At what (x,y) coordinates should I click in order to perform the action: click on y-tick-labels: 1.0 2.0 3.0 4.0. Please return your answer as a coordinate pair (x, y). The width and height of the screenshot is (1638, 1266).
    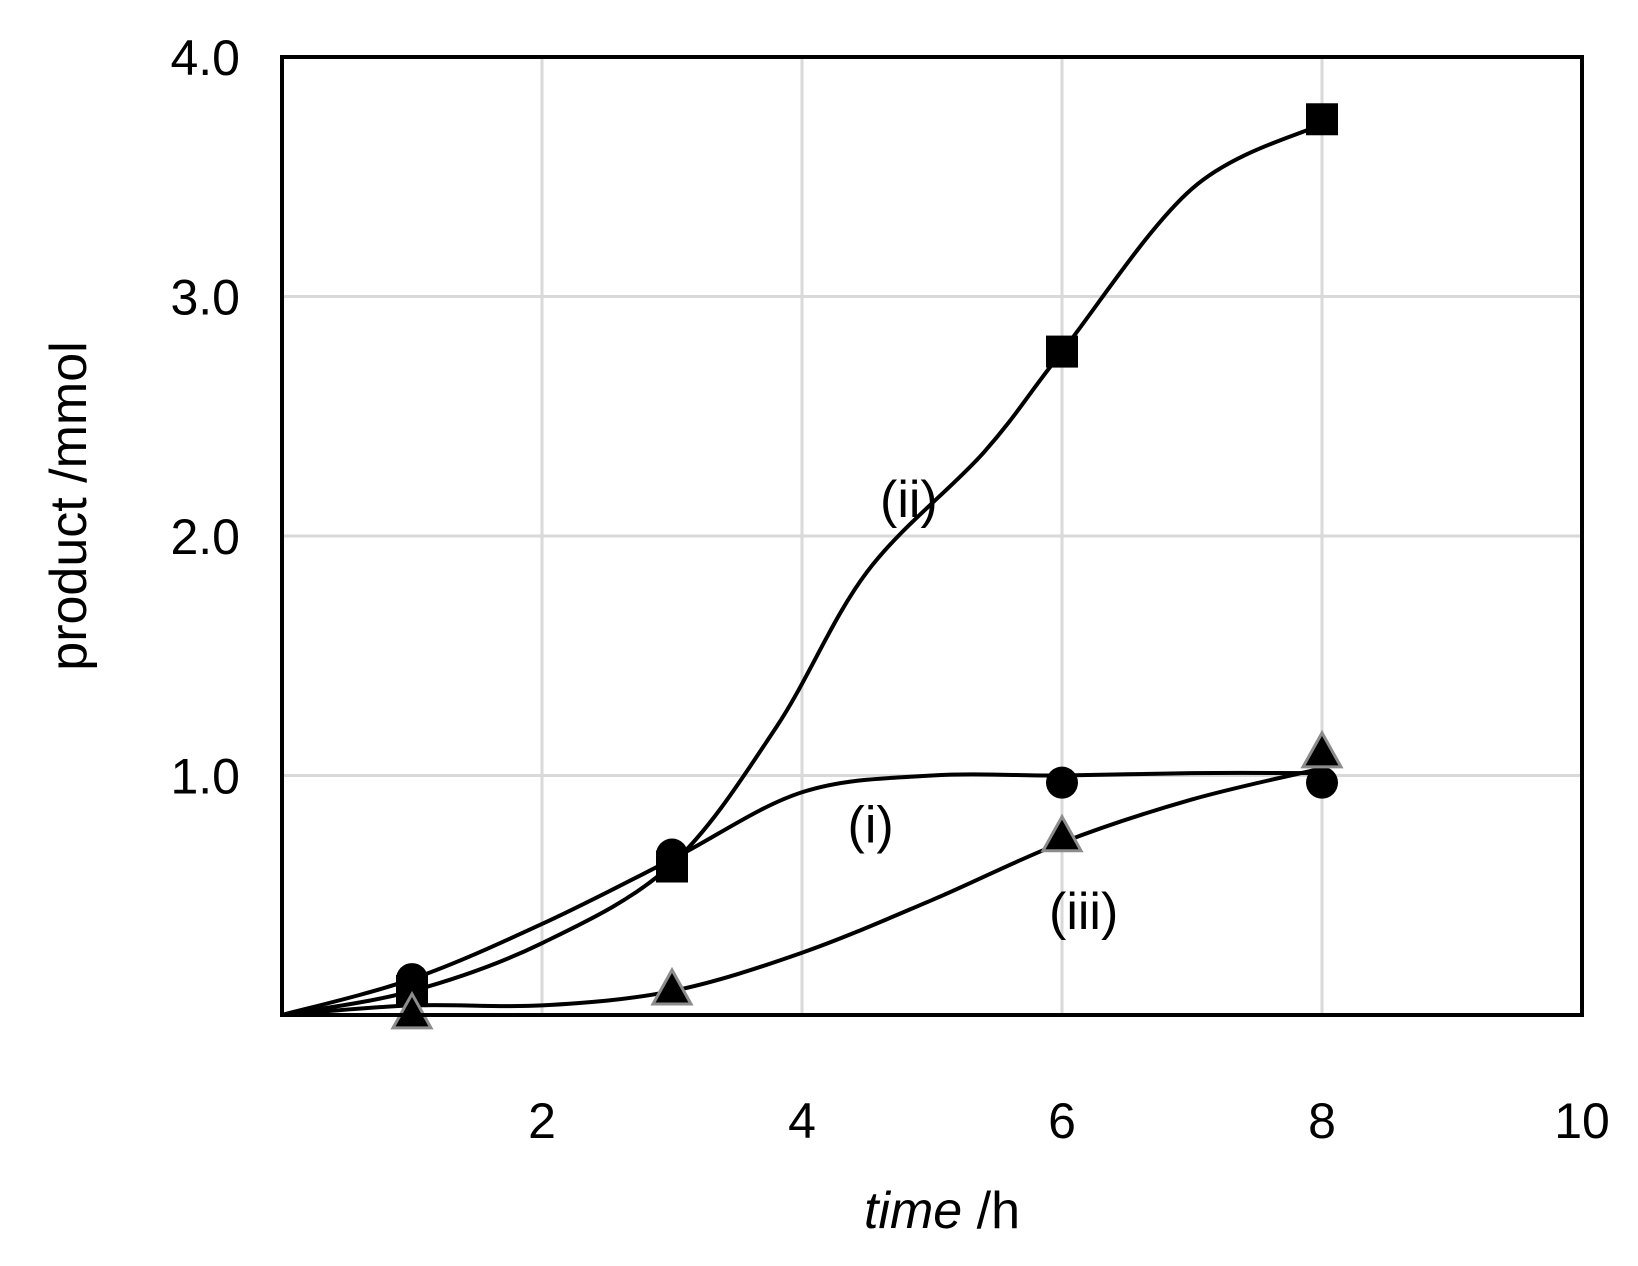
    Looking at the image, I should click on (205, 417).